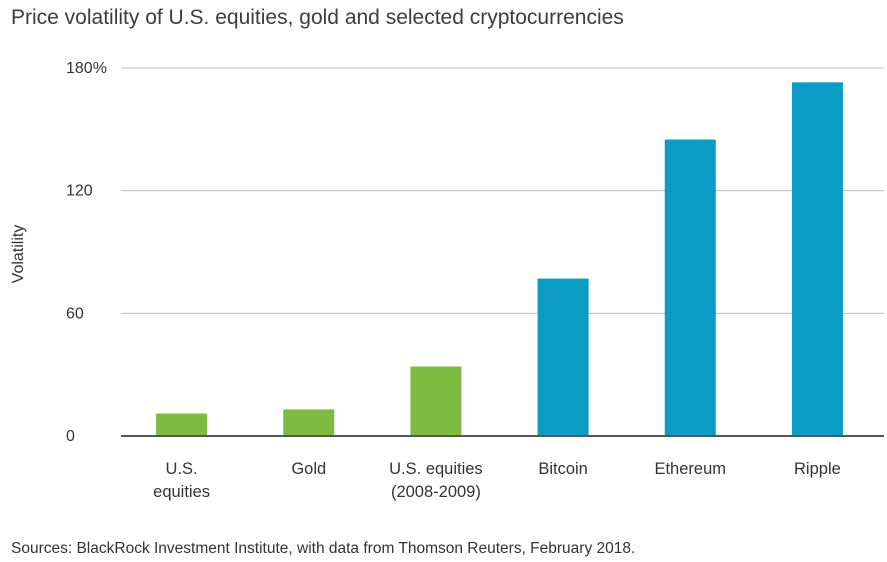 The width and height of the screenshot is (887, 562). Describe the element at coordinates (436, 492) in the screenshot. I see `x-tick-label: (2008-2009)` at that location.